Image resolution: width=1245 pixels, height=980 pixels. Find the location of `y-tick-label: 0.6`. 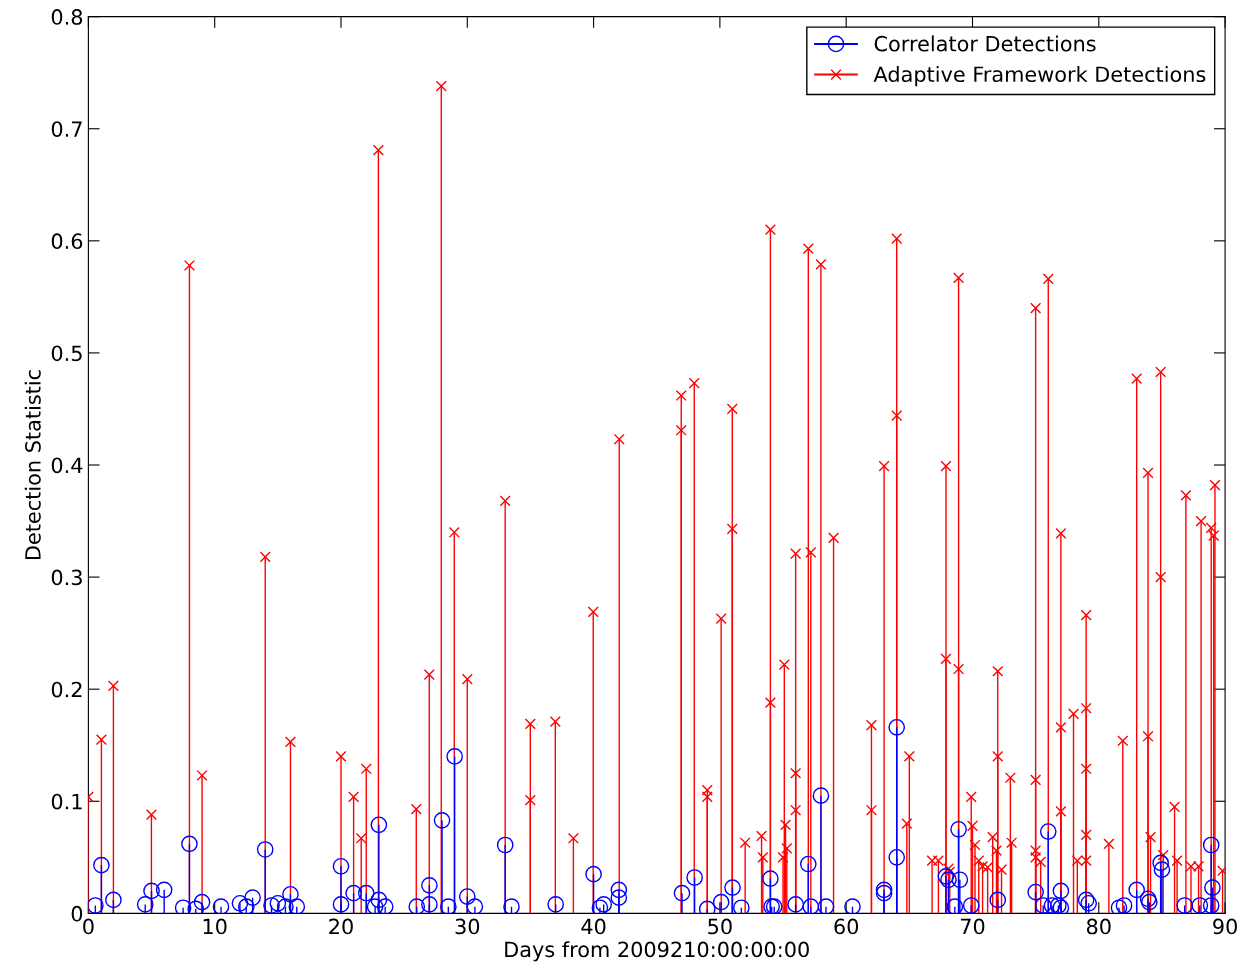

y-tick-label: 0.6 is located at coordinates (67, 241).